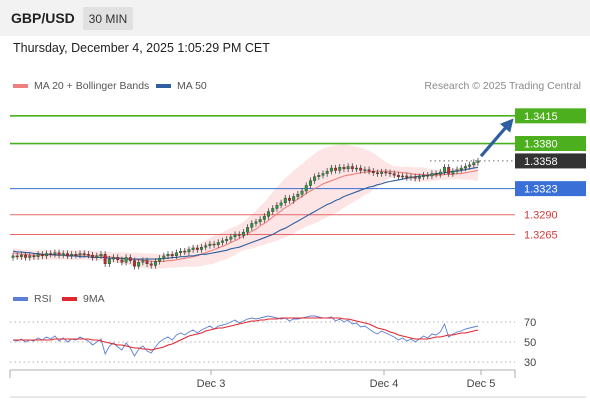  What do you see at coordinates (32, 299) in the screenshot?
I see `legend-rsi: RSI` at bounding box center [32, 299].